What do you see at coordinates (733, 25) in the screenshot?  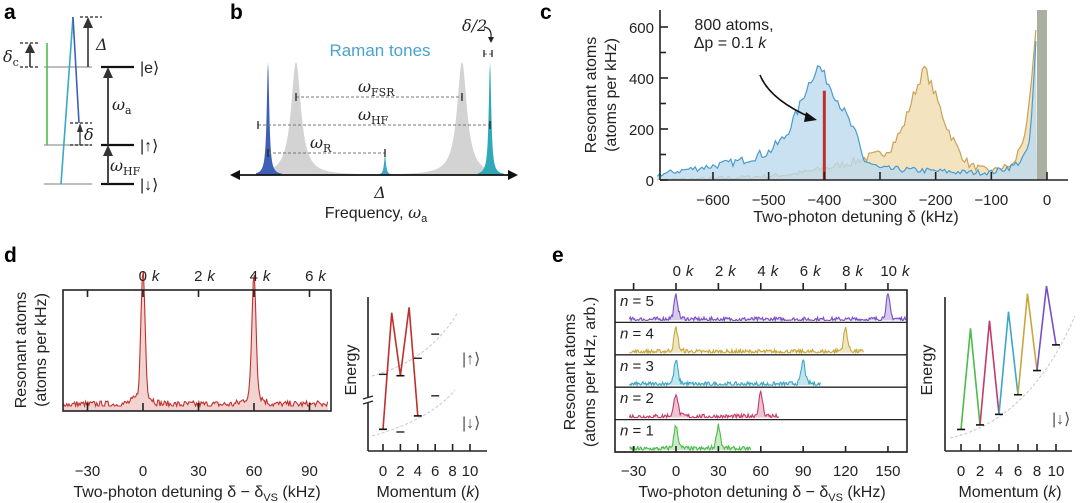 I see `annotation-line1: 800 atoms,` at bounding box center [733, 25].